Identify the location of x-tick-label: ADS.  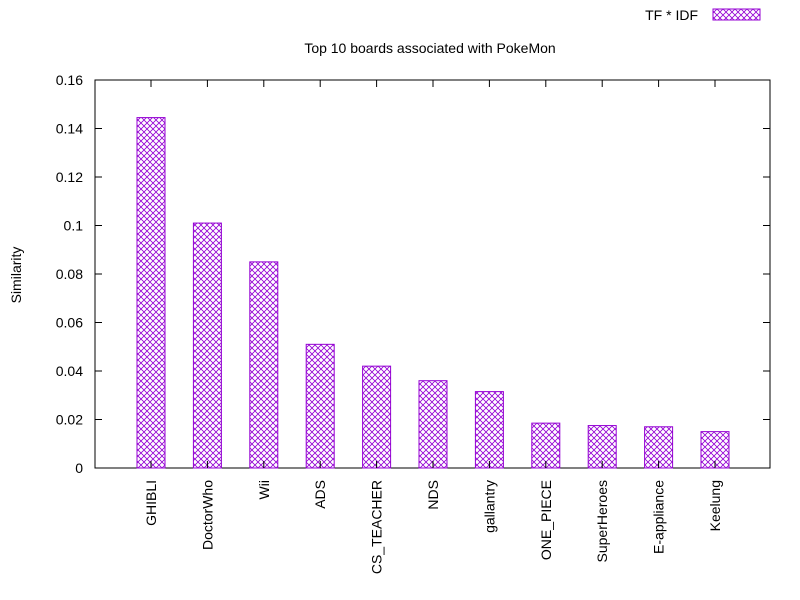
(320, 494).